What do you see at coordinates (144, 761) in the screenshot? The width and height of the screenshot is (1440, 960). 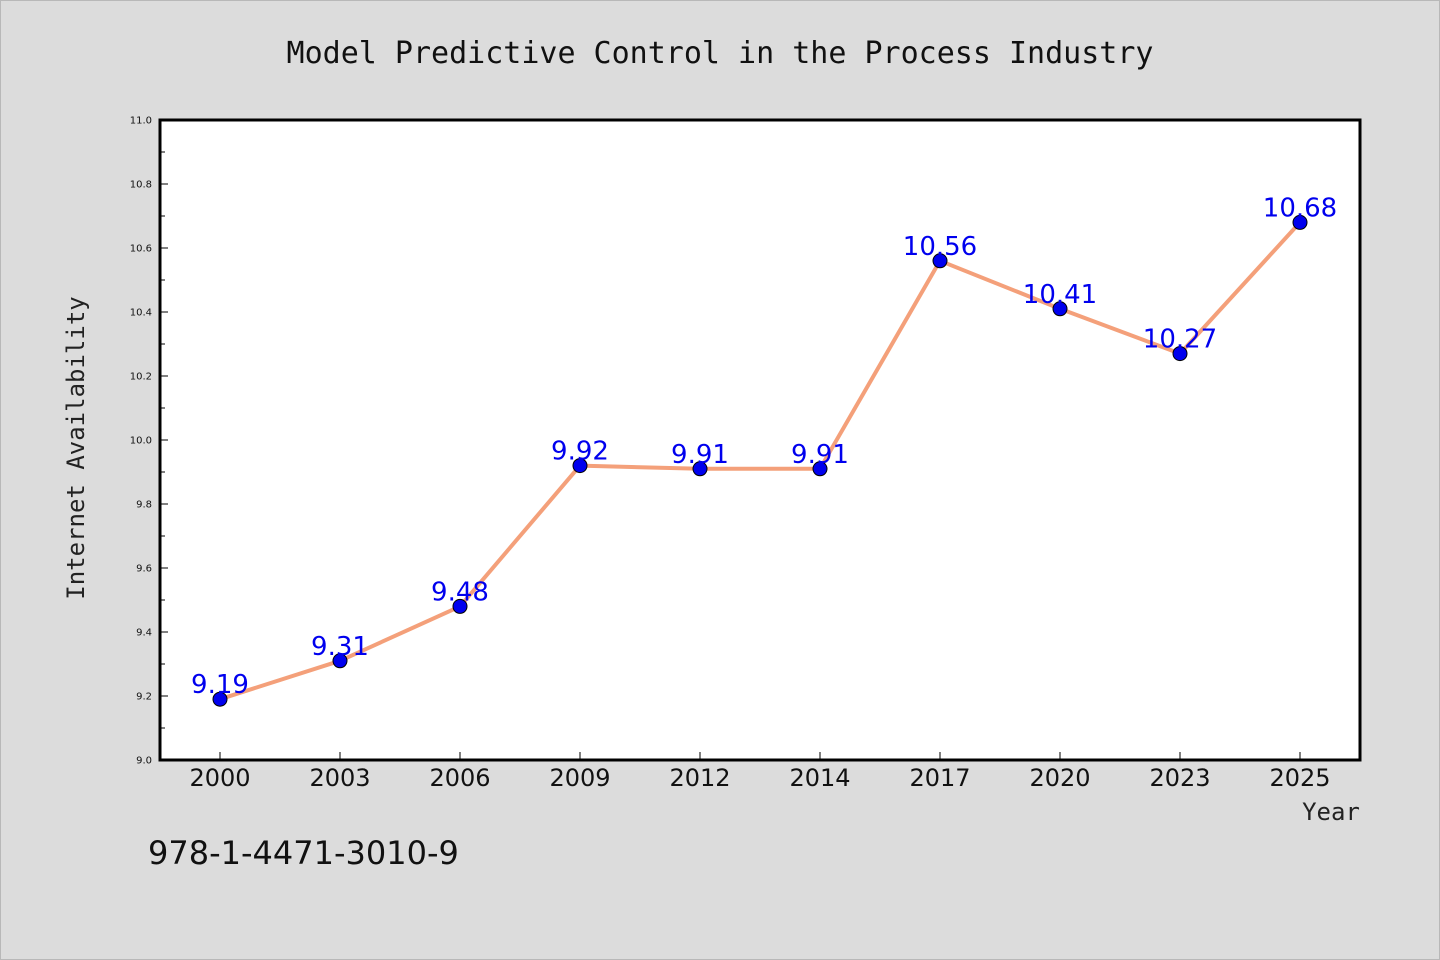 I see `y-tick-label: 9.0` at bounding box center [144, 761].